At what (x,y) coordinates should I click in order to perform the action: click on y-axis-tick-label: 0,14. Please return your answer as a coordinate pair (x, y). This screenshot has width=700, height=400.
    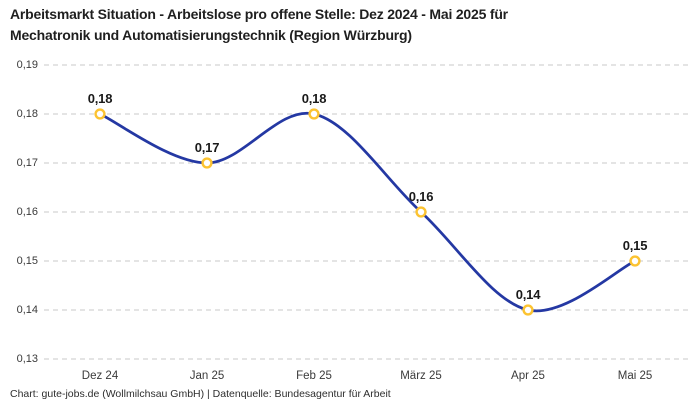
    Looking at the image, I should click on (27, 310).